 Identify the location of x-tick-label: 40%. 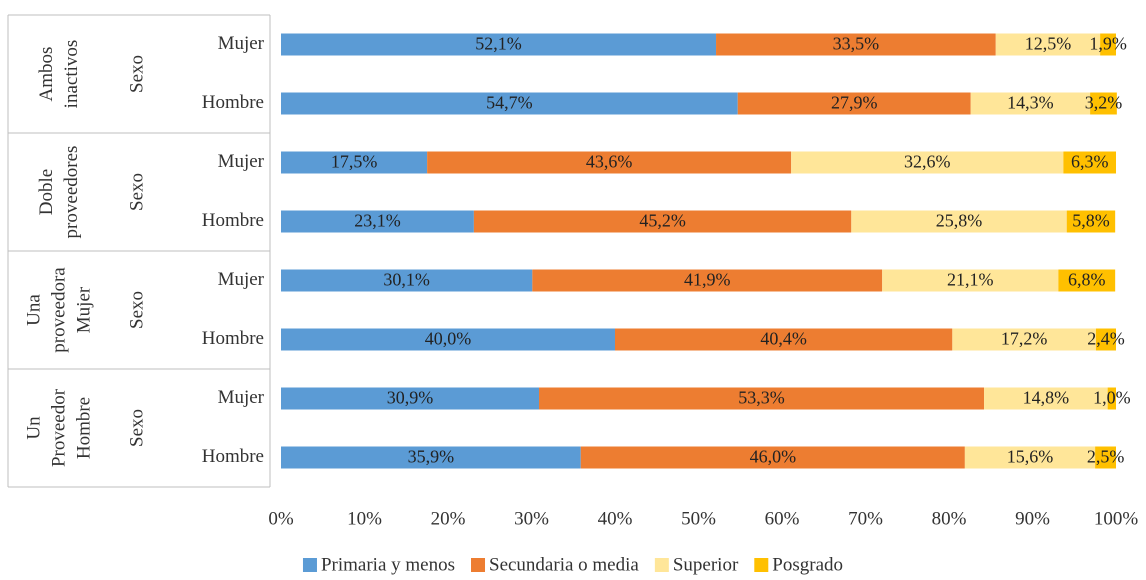
(615, 518).